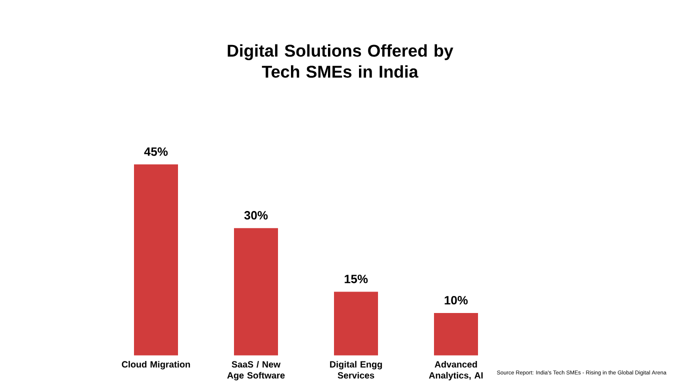 The width and height of the screenshot is (680, 384). I want to click on data-label: 10%, so click(456, 300).